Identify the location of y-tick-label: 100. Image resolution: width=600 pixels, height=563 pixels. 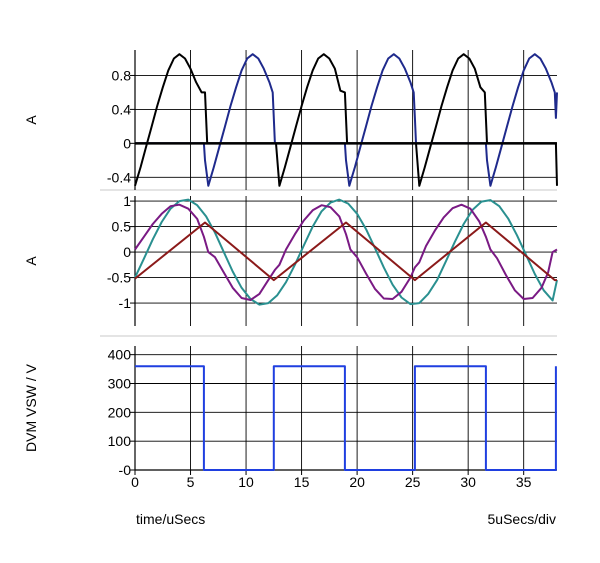
(120, 441).